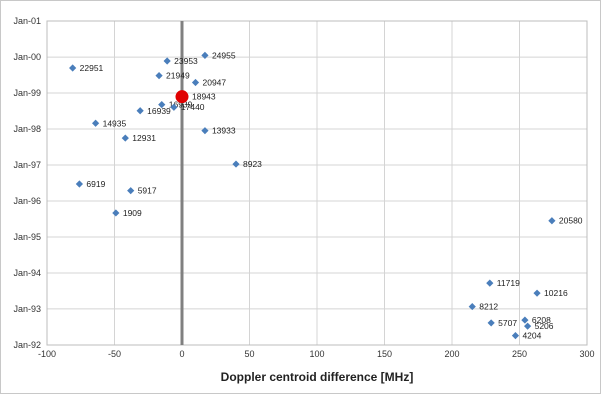  I want to click on x-tick-label: 250, so click(519, 354).